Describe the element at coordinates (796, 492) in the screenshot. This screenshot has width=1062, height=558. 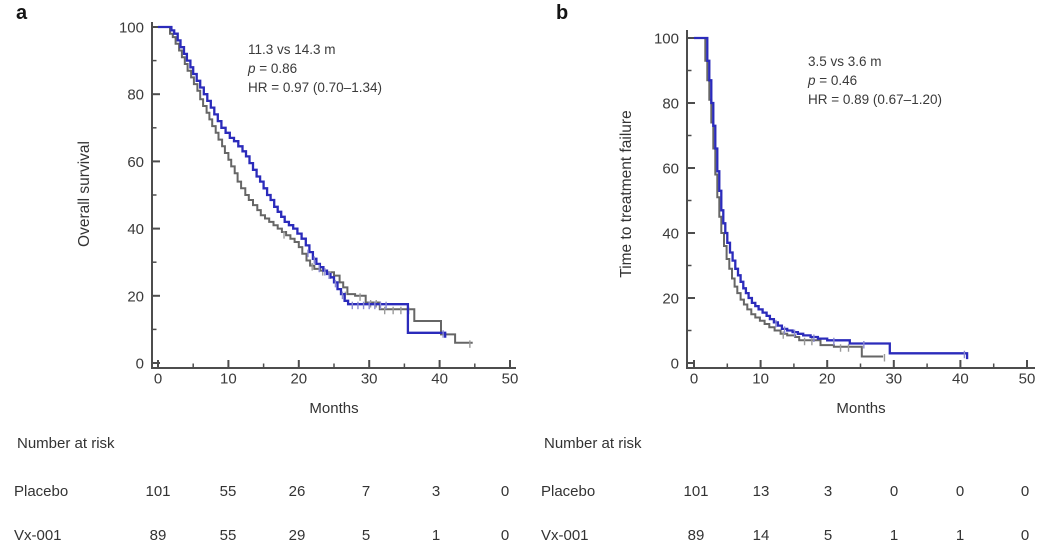
I see `risk-row-placebo: Placebo 101 13 3 0 0 0` at that location.